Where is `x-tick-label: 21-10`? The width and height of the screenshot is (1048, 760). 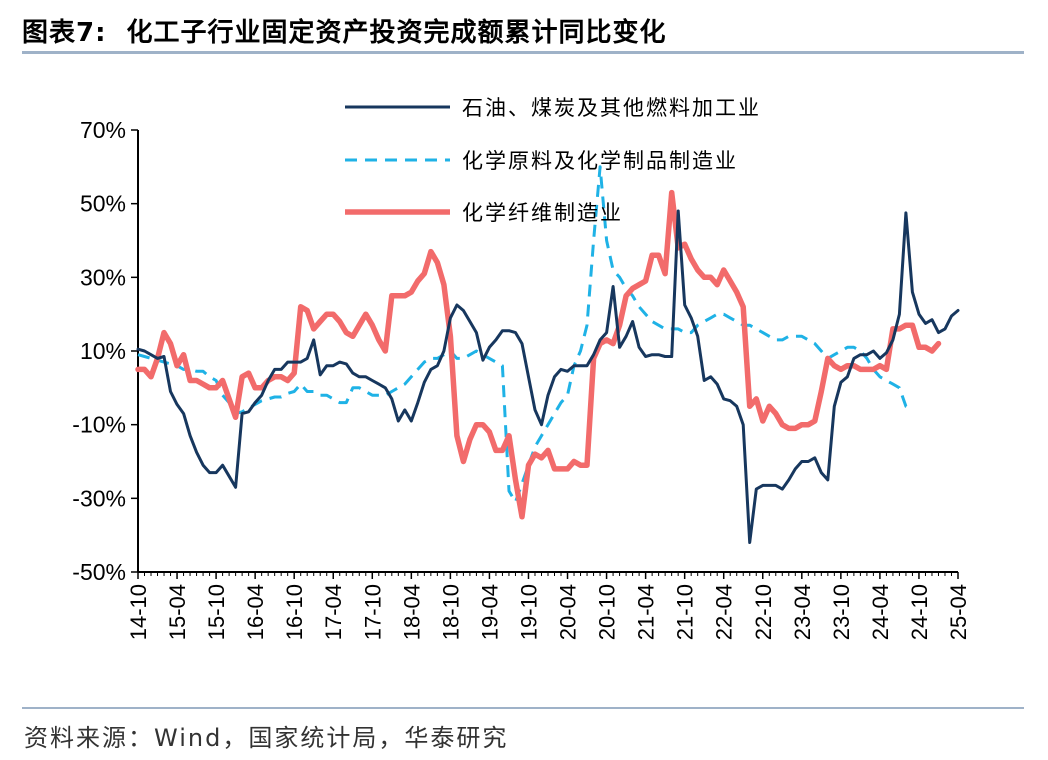
x-tick-label: 21-10 is located at coordinates (685, 612).